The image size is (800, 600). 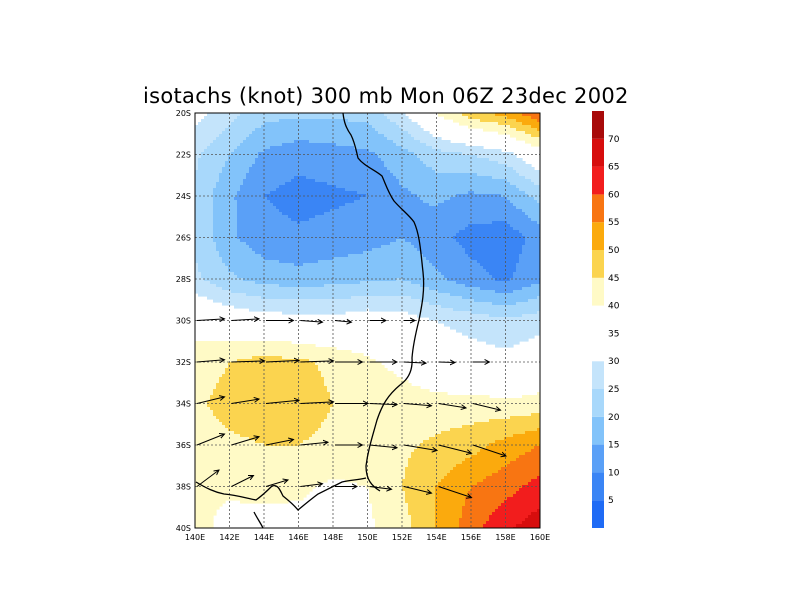 What do you see at coordinates (195, 537) in the screenshot?
I see `x-tick-label: 140E` at bounding box center [195, 537].